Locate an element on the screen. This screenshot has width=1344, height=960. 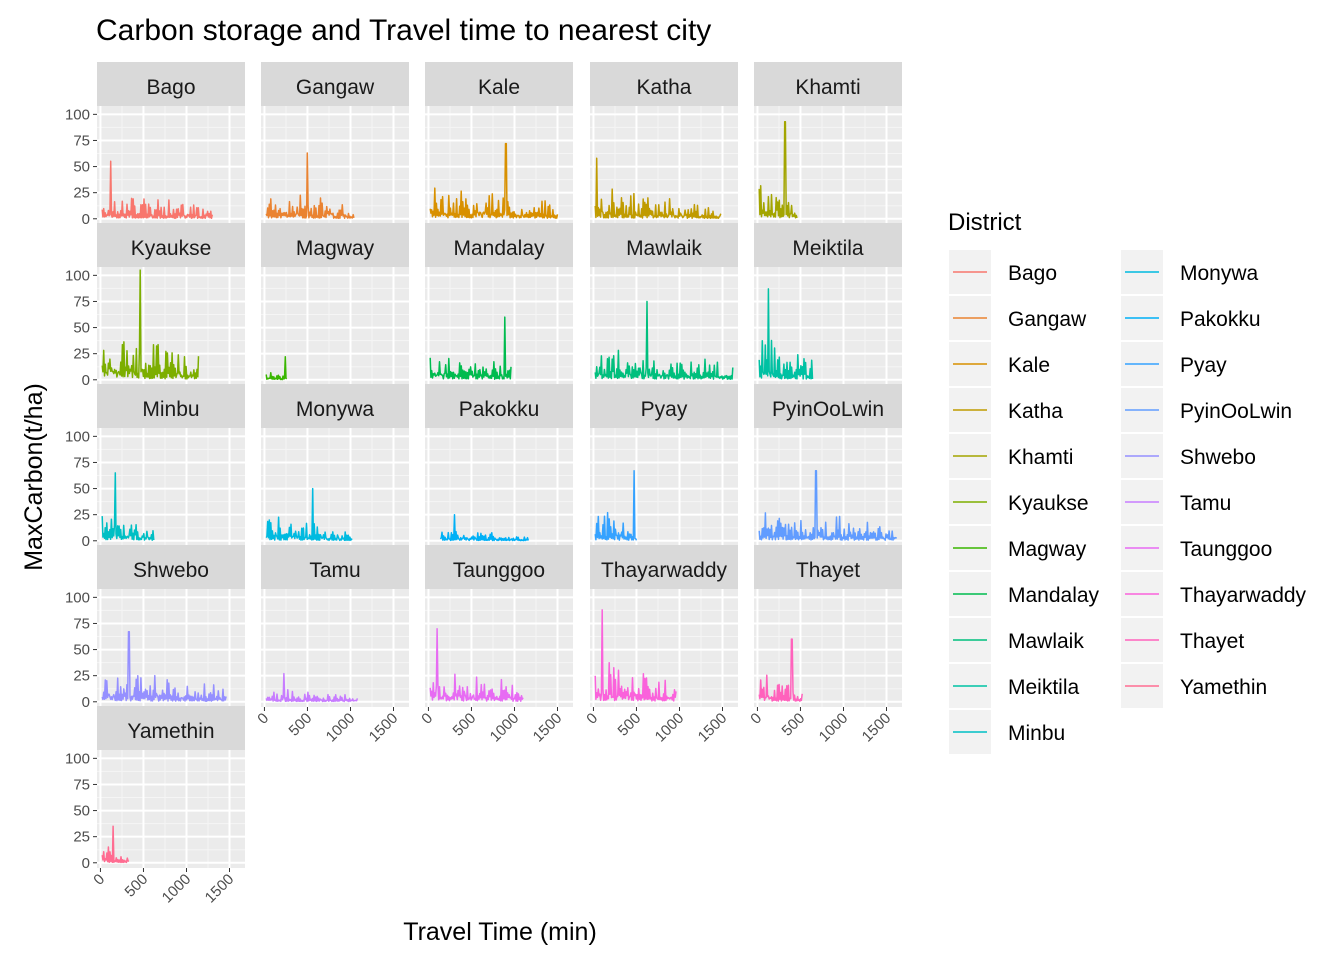
legend-title: District is located at coordinates (985, 222).